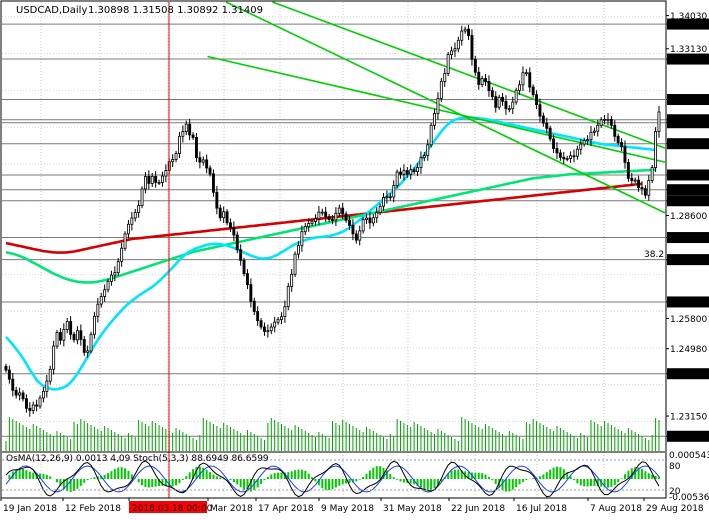 This screenshot has height=520, width=709. Describe the element at coordinates (688, 350) in the screenshot. I see `price-tick-label: 1.24980` at that location.